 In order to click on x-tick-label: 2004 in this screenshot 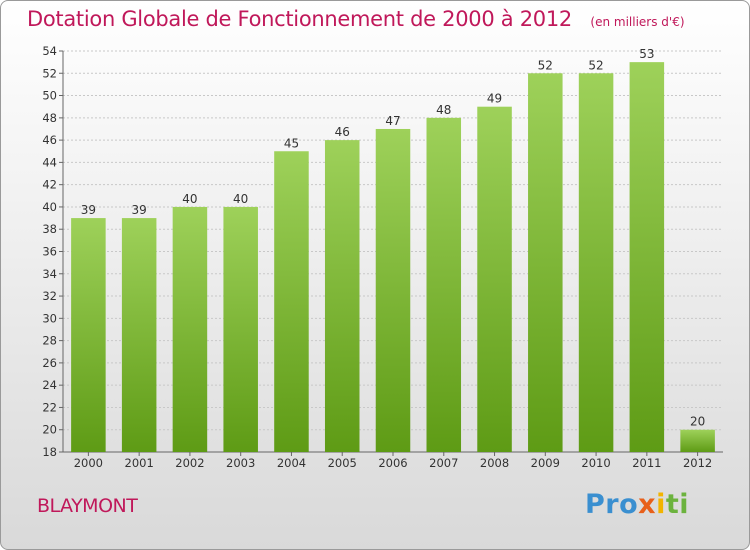, I will do `click(291, 463)`.